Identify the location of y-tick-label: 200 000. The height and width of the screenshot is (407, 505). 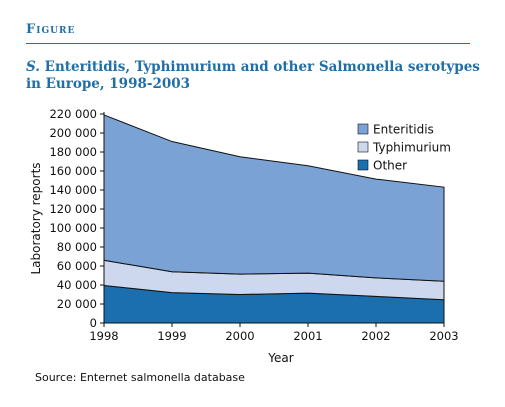
(73, 133).